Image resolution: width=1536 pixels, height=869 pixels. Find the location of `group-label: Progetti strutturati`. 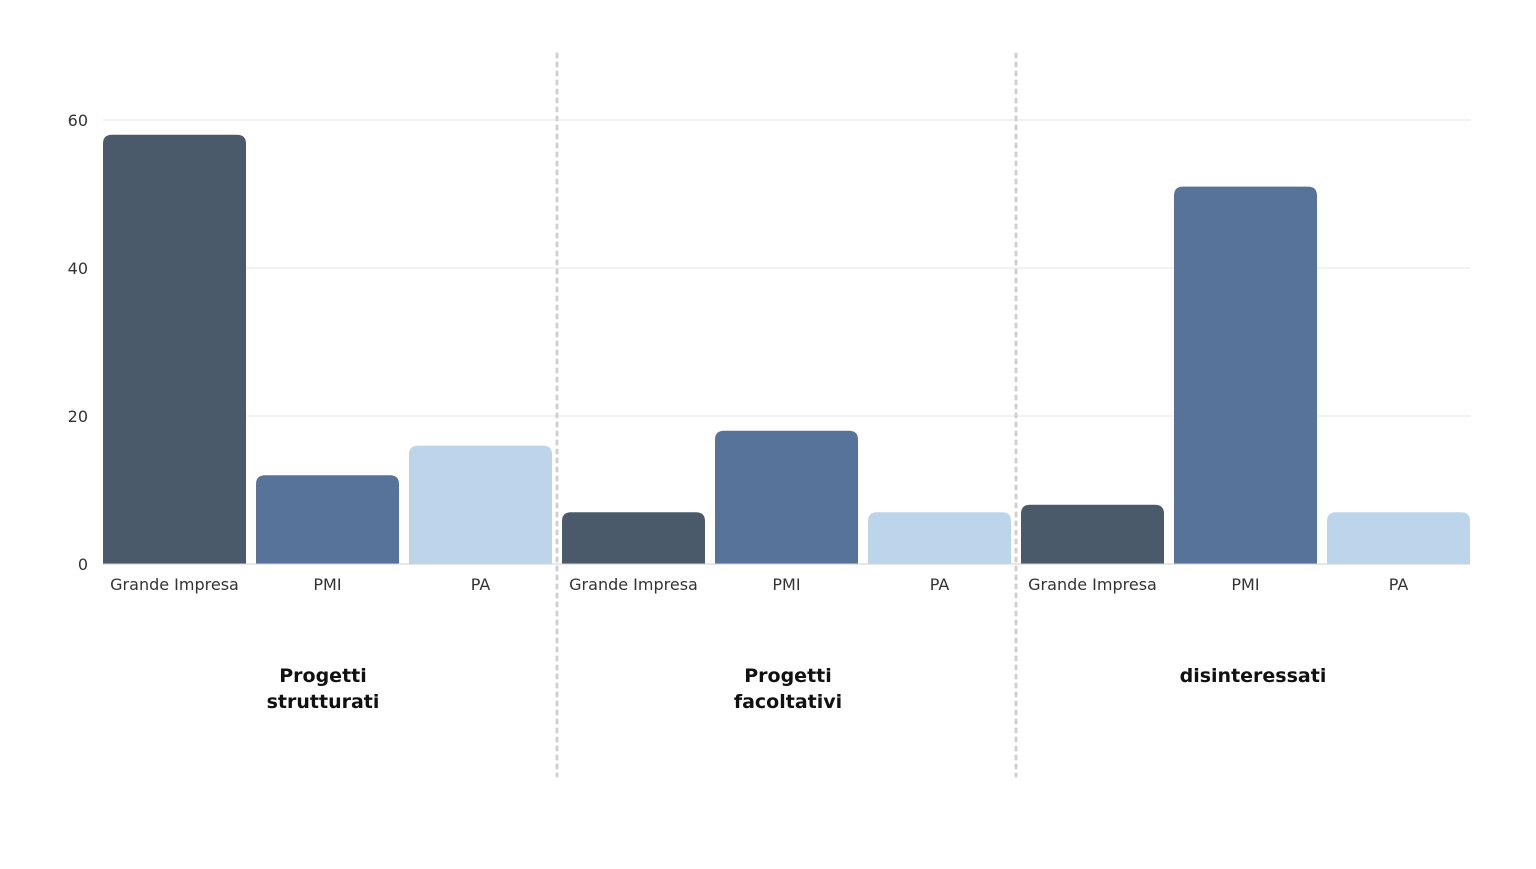

group-label: Progetti strutturati is located at coordinates (323, 689).